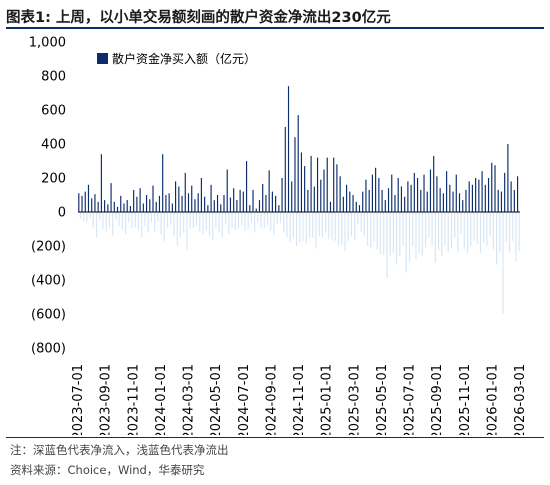  Describe the element at coordinates (48, 315) in the screenshot. I see `y-tick-label: (600)` at that location.